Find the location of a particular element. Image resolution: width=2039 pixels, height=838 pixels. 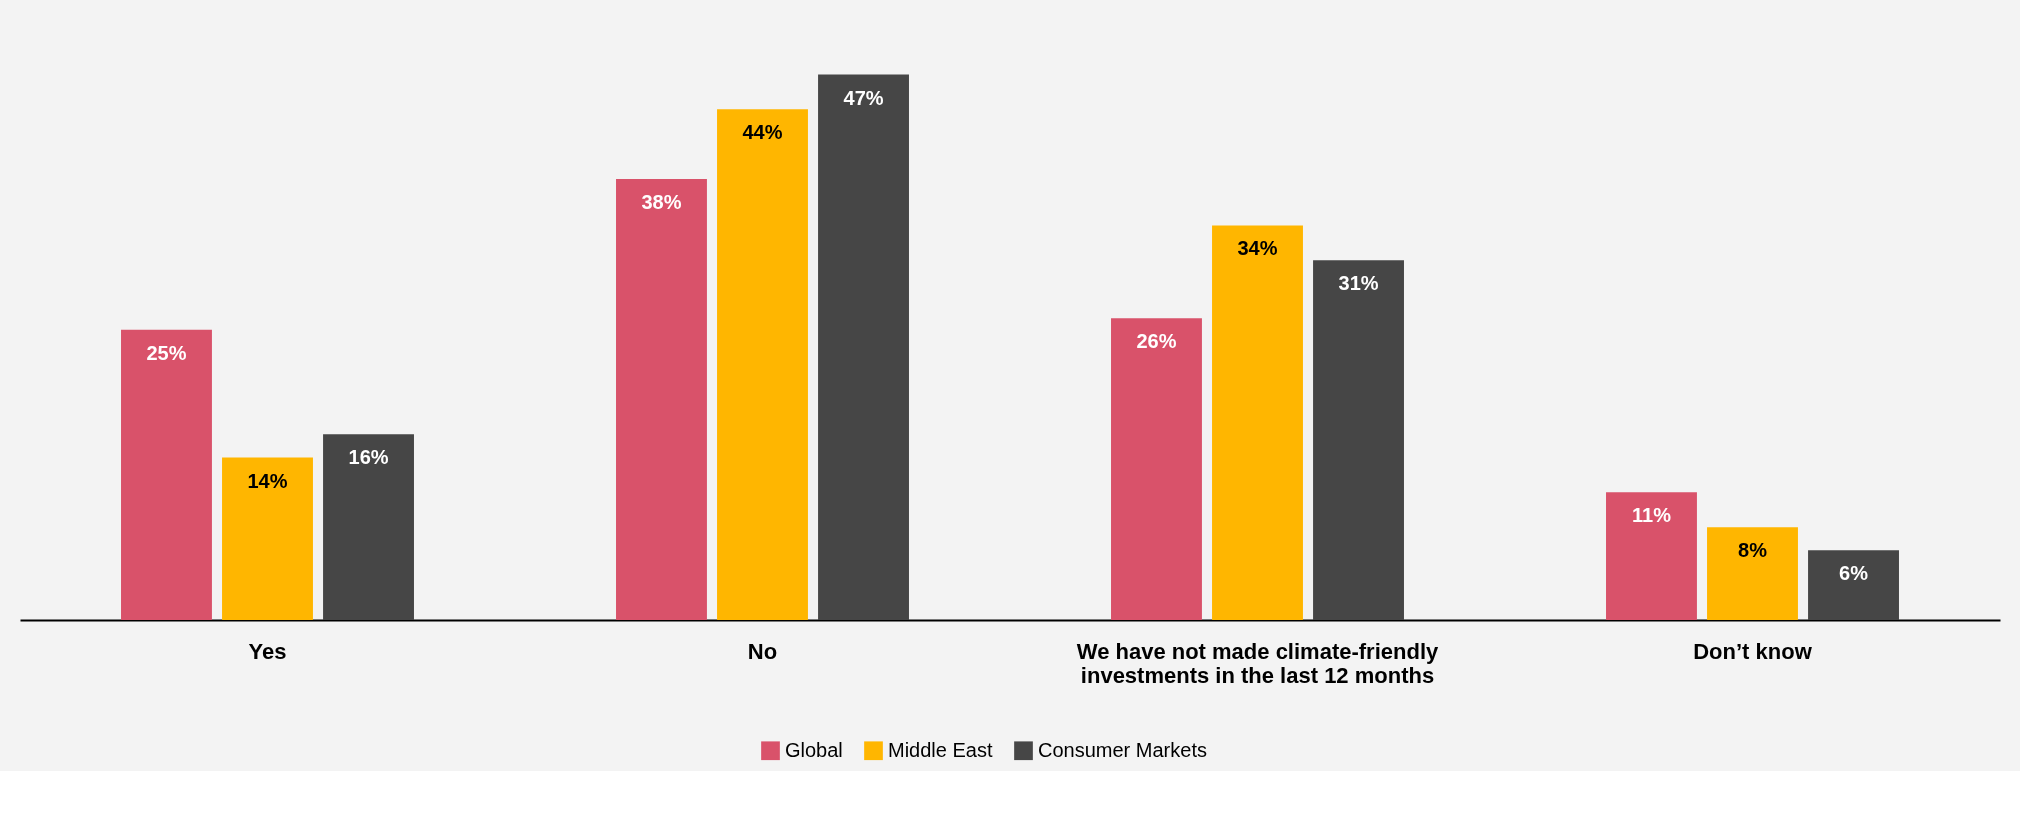

data-label: 6% is located at coordinates (1854, 573).